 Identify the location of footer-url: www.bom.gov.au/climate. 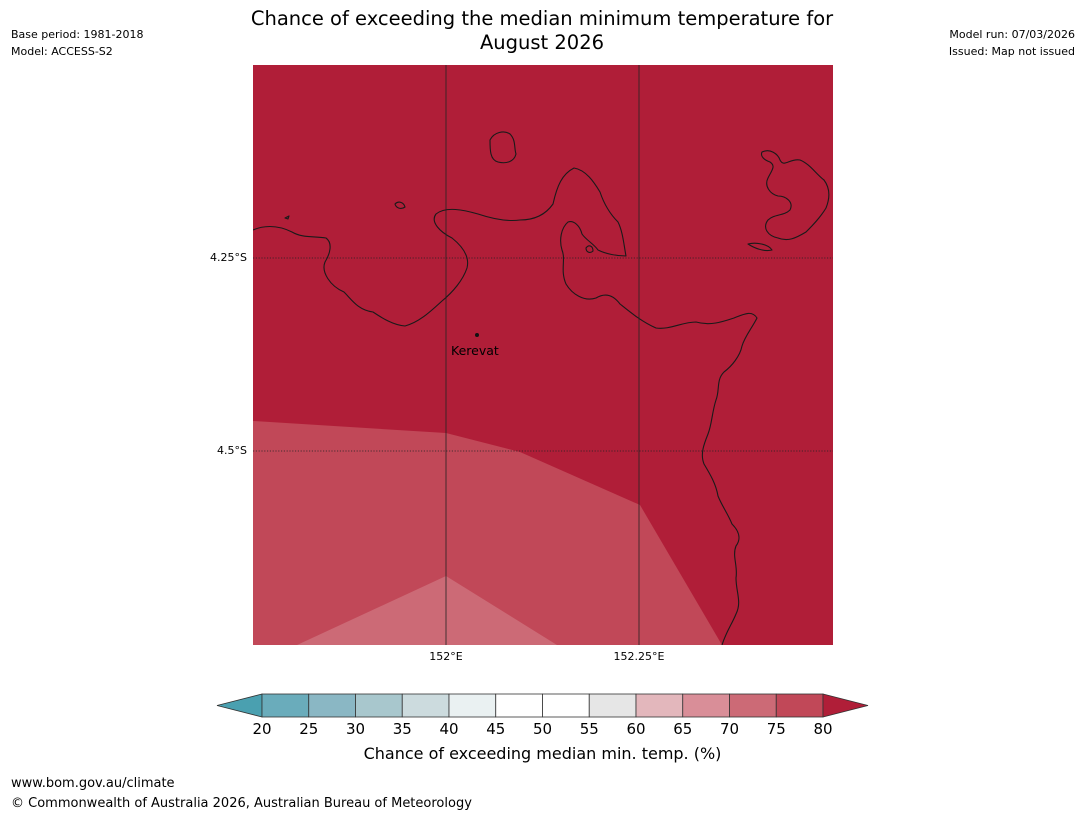
(93, 783).